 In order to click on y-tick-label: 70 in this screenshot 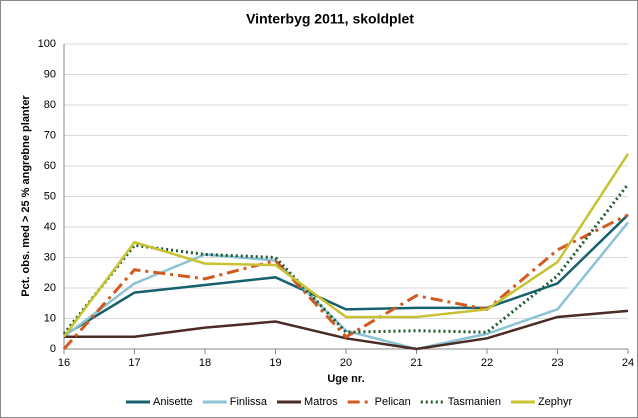, I will do `click(50, 135)`.